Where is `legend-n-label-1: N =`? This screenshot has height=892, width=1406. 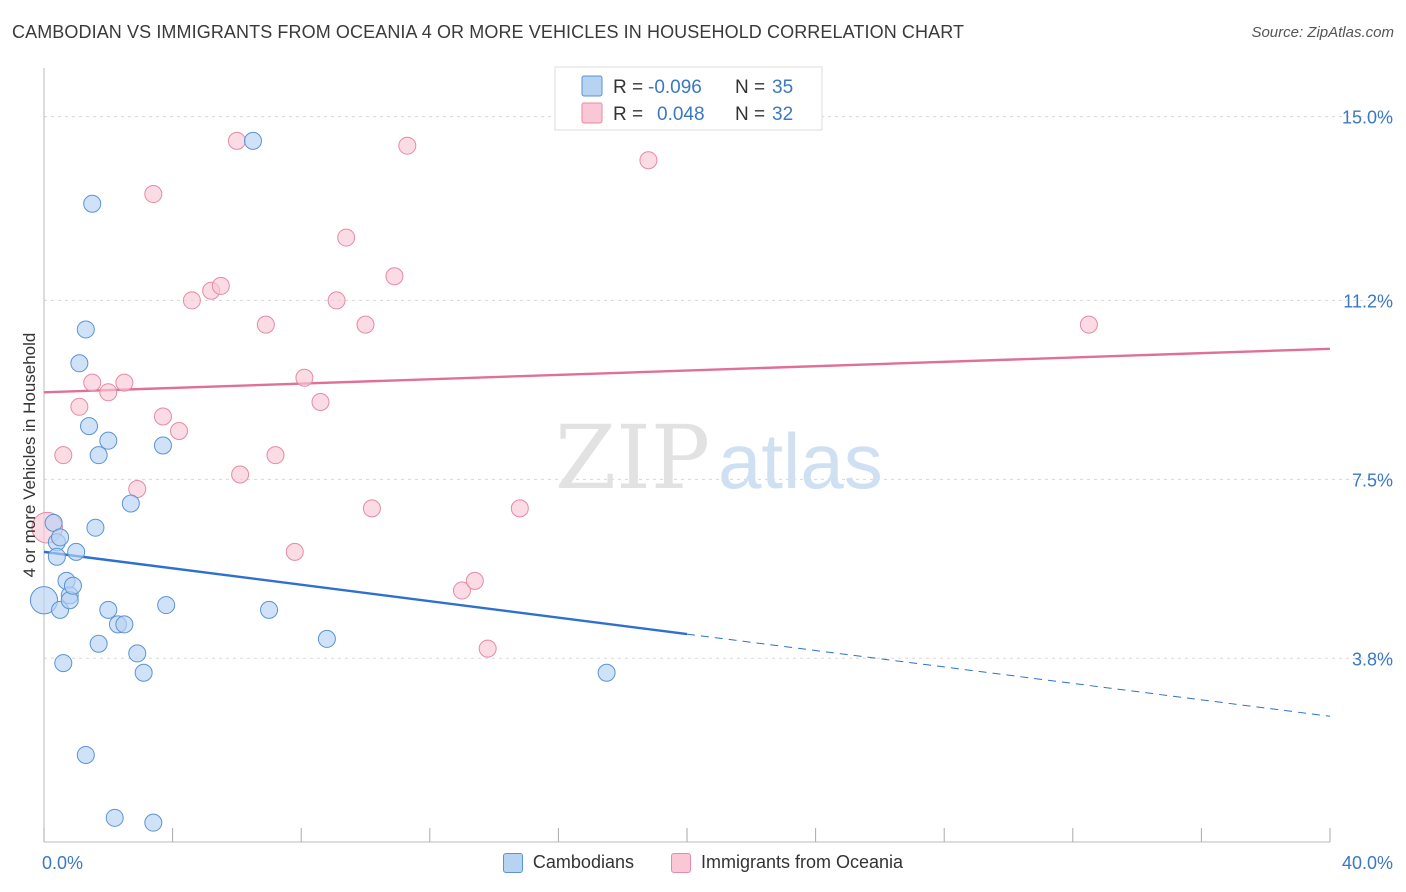 legend-n-label-1: N = is located at coordinates (750, 87).